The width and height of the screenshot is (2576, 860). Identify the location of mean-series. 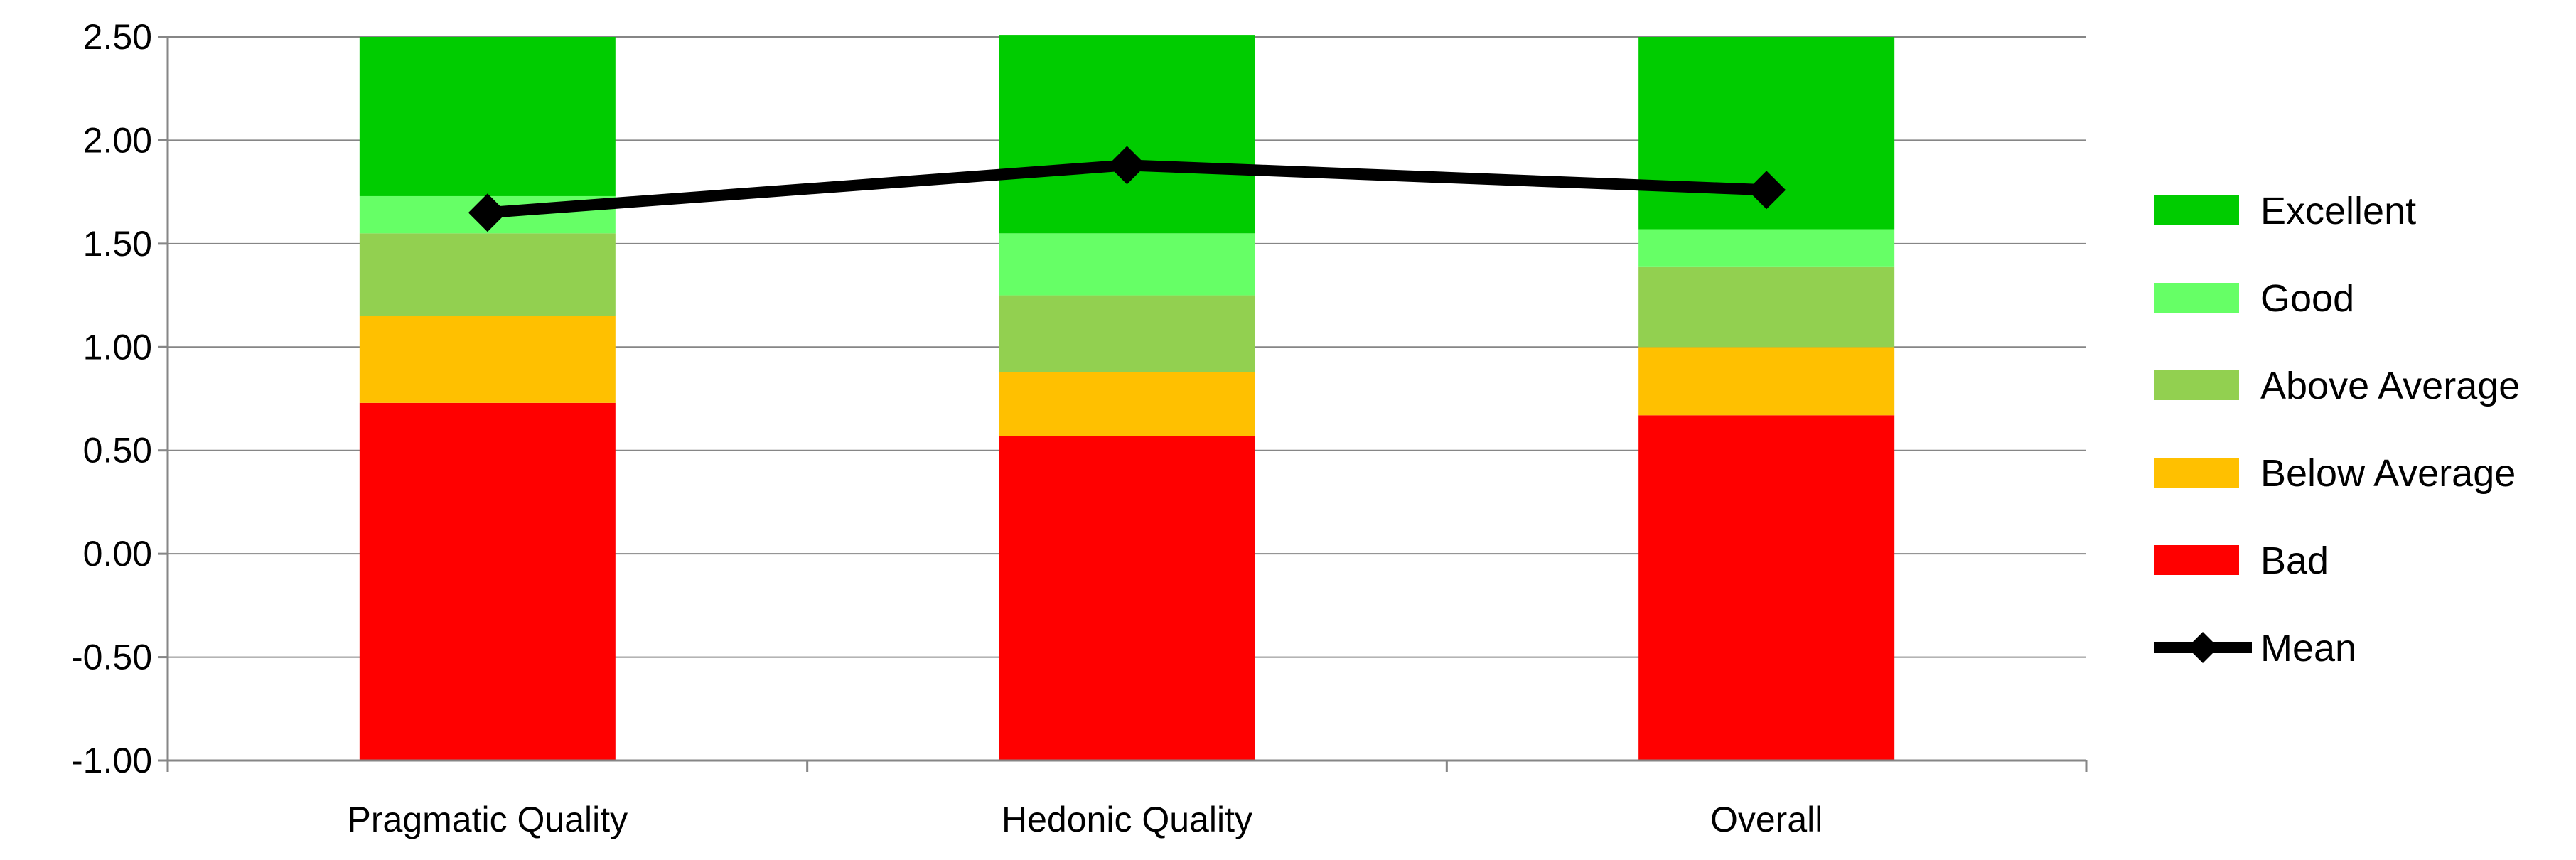
(1127, 189).